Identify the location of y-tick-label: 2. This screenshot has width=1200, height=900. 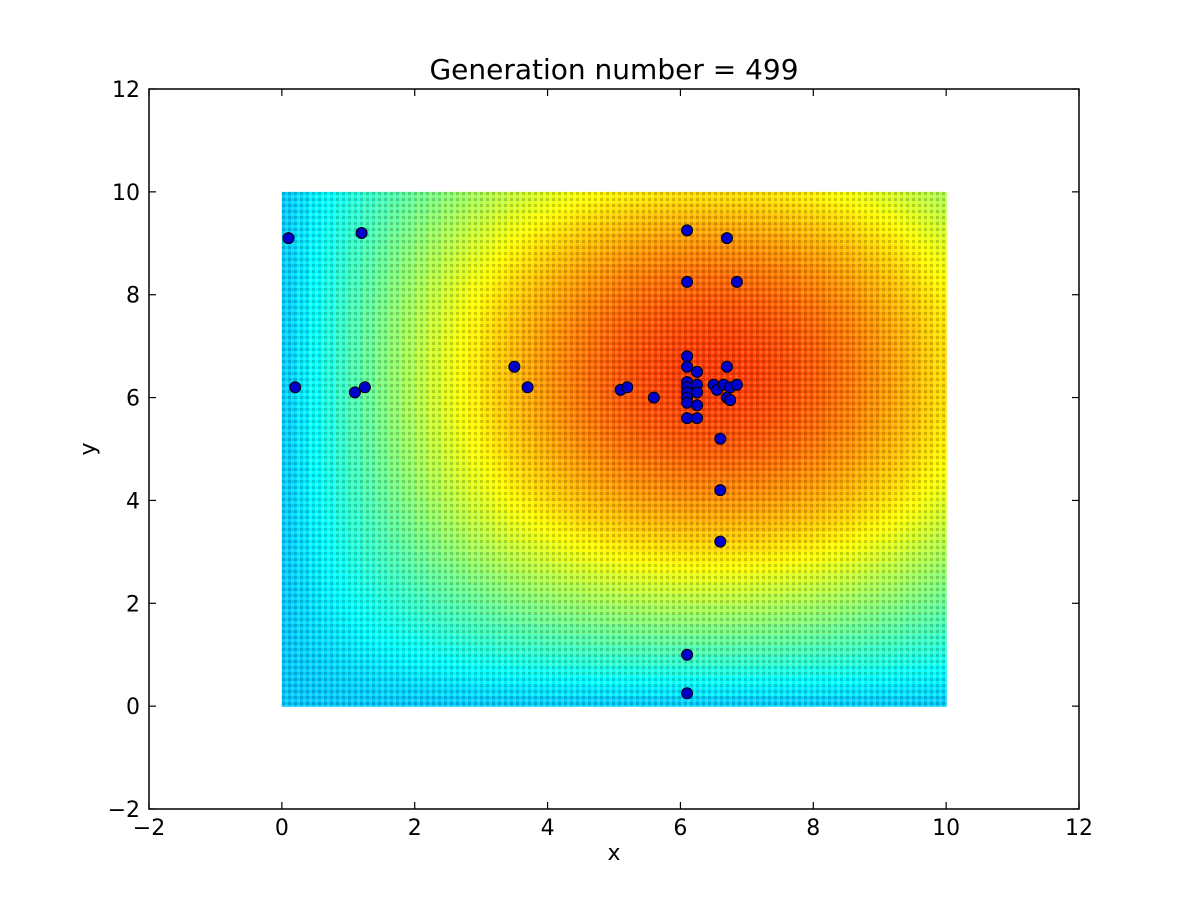
(133, 604).